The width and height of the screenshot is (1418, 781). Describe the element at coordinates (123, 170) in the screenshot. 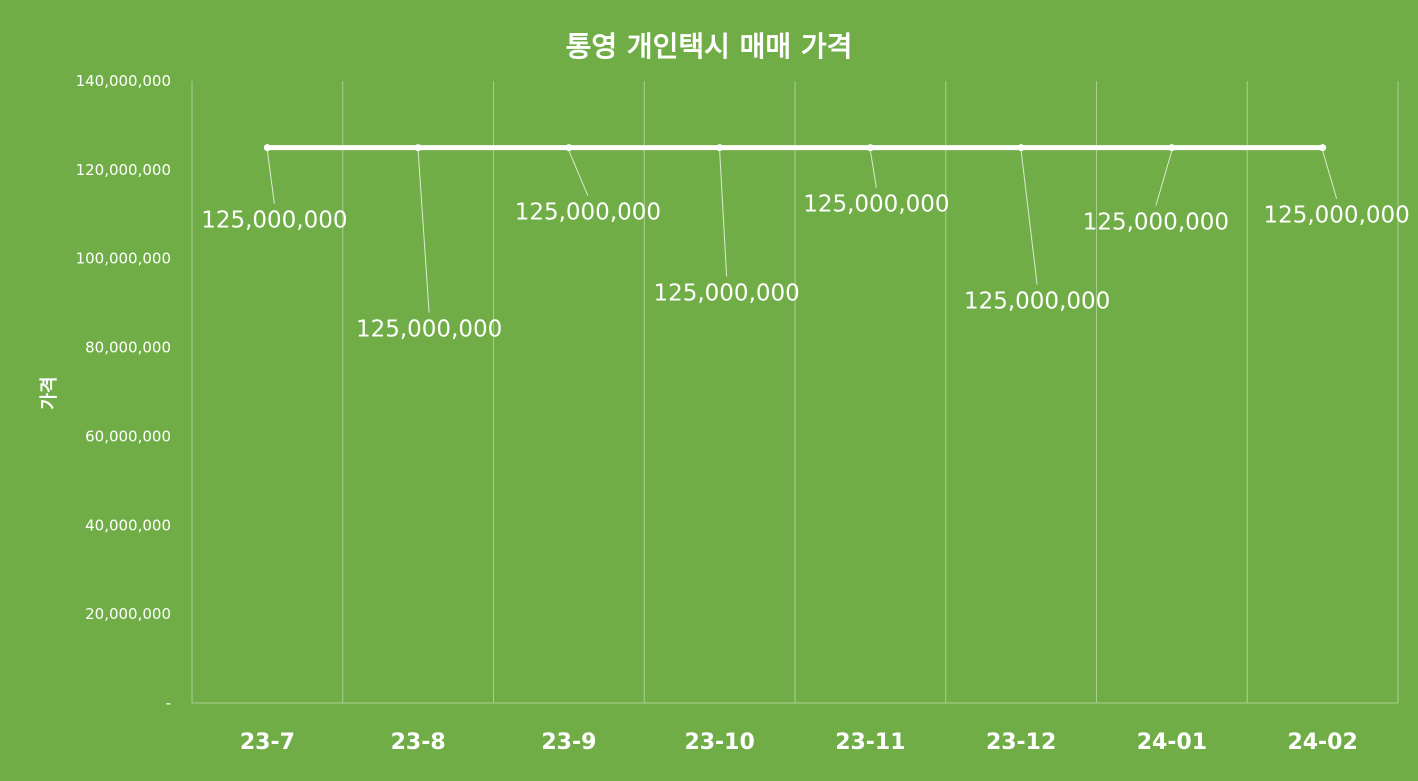

I see `y-tick-label: 120,000,000` at that location.